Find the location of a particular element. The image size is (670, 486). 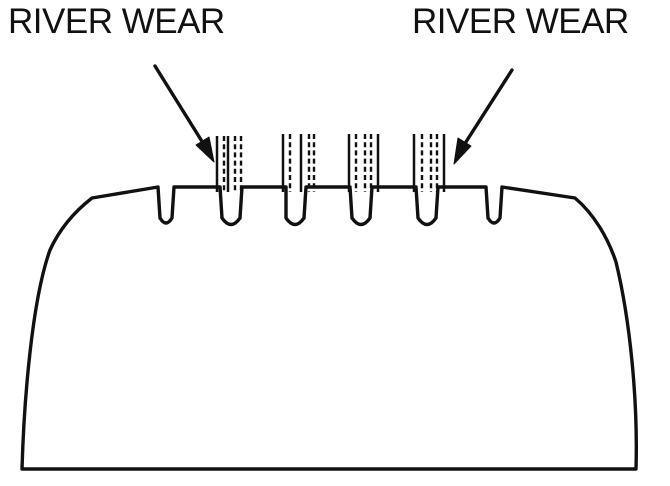

river-wear-label-right: RIVER WEAR is located at coordinates (520, 21).